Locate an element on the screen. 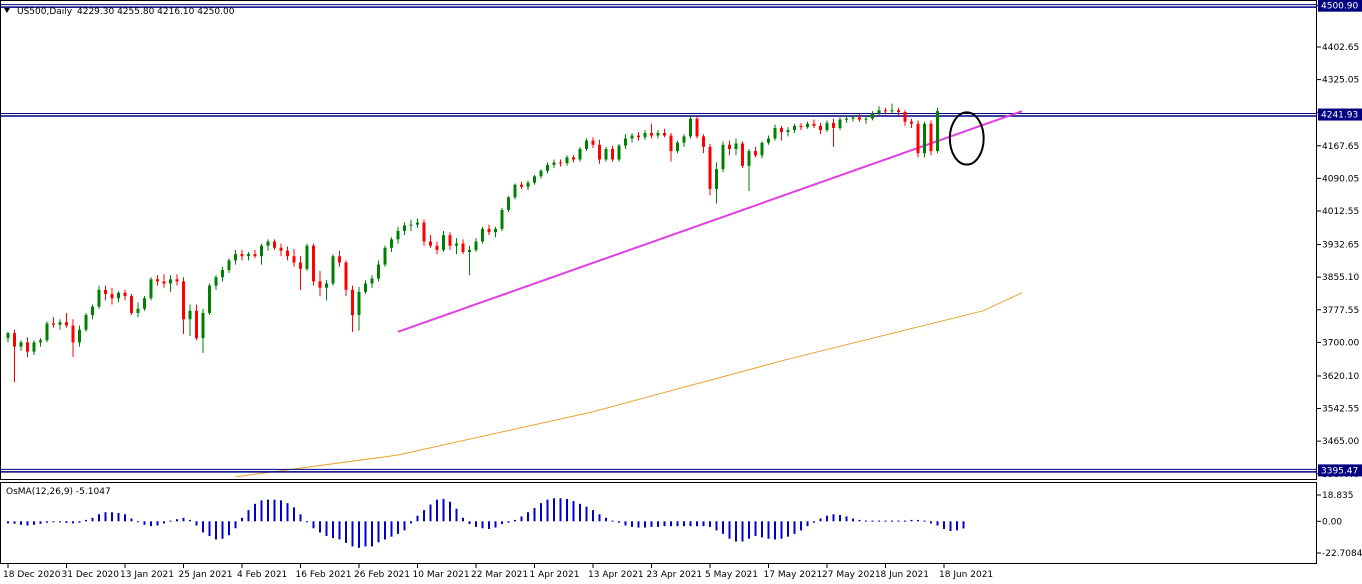  time-tick-label: 22 Mar 2021 is located at coordinates (499, 575).